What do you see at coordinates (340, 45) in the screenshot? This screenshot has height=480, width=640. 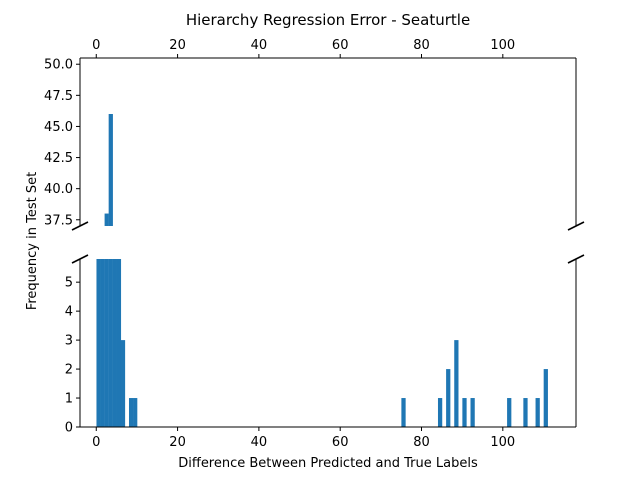 I see `x-tick-label-top: 60` at bounding box center [340, 45].